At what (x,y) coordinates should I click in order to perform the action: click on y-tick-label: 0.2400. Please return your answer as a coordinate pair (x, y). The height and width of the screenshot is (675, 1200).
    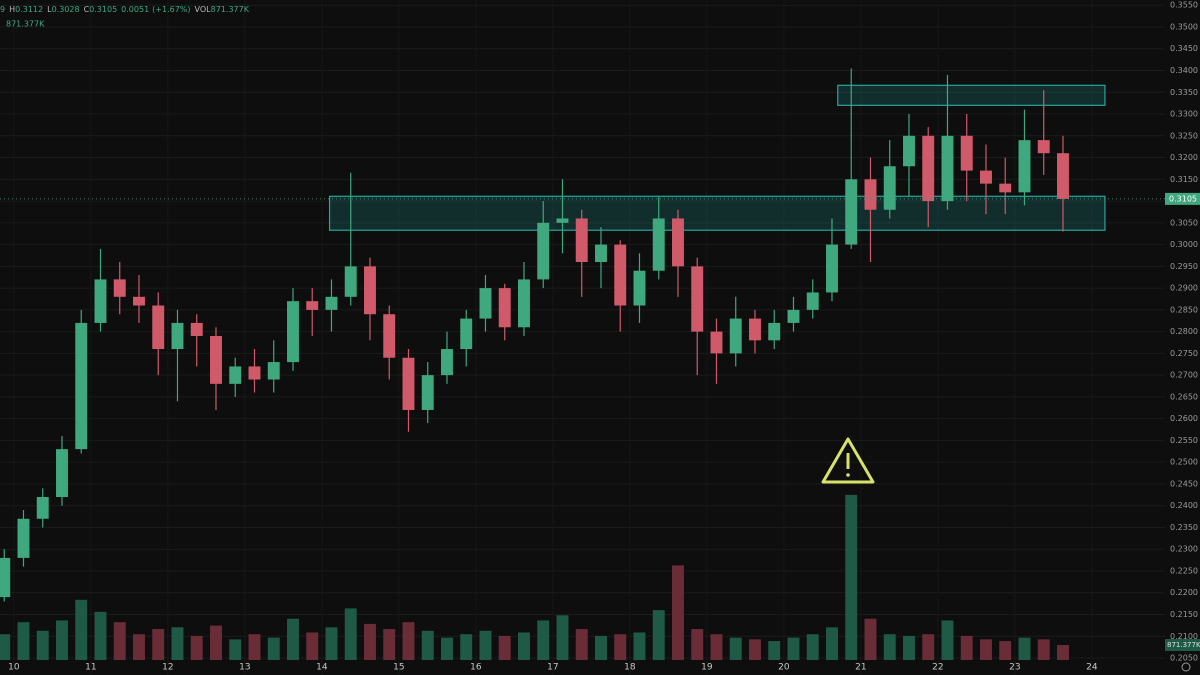
    Looking at the image, I should click on (1184, 505).